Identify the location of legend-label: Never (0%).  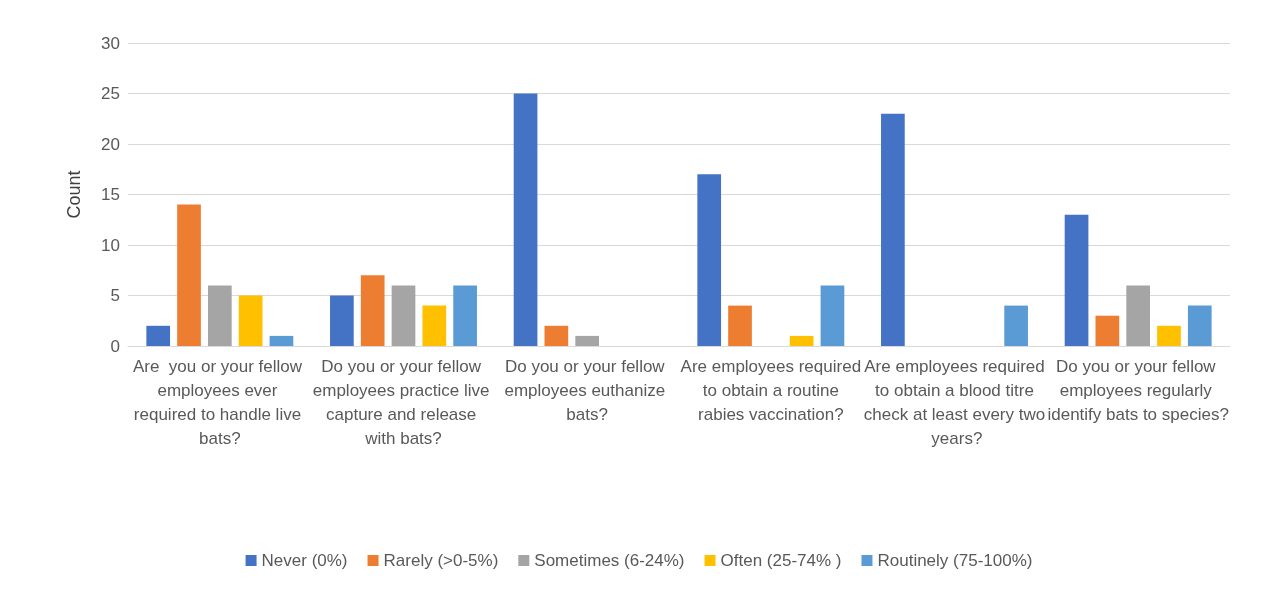
(304, 560).